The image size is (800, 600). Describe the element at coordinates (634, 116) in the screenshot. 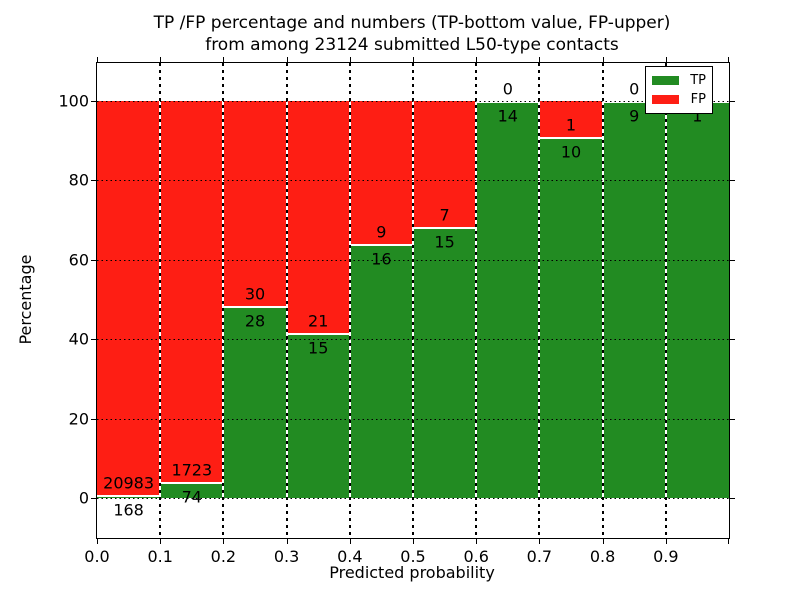

I see `tp-count-label: 9` at that location.